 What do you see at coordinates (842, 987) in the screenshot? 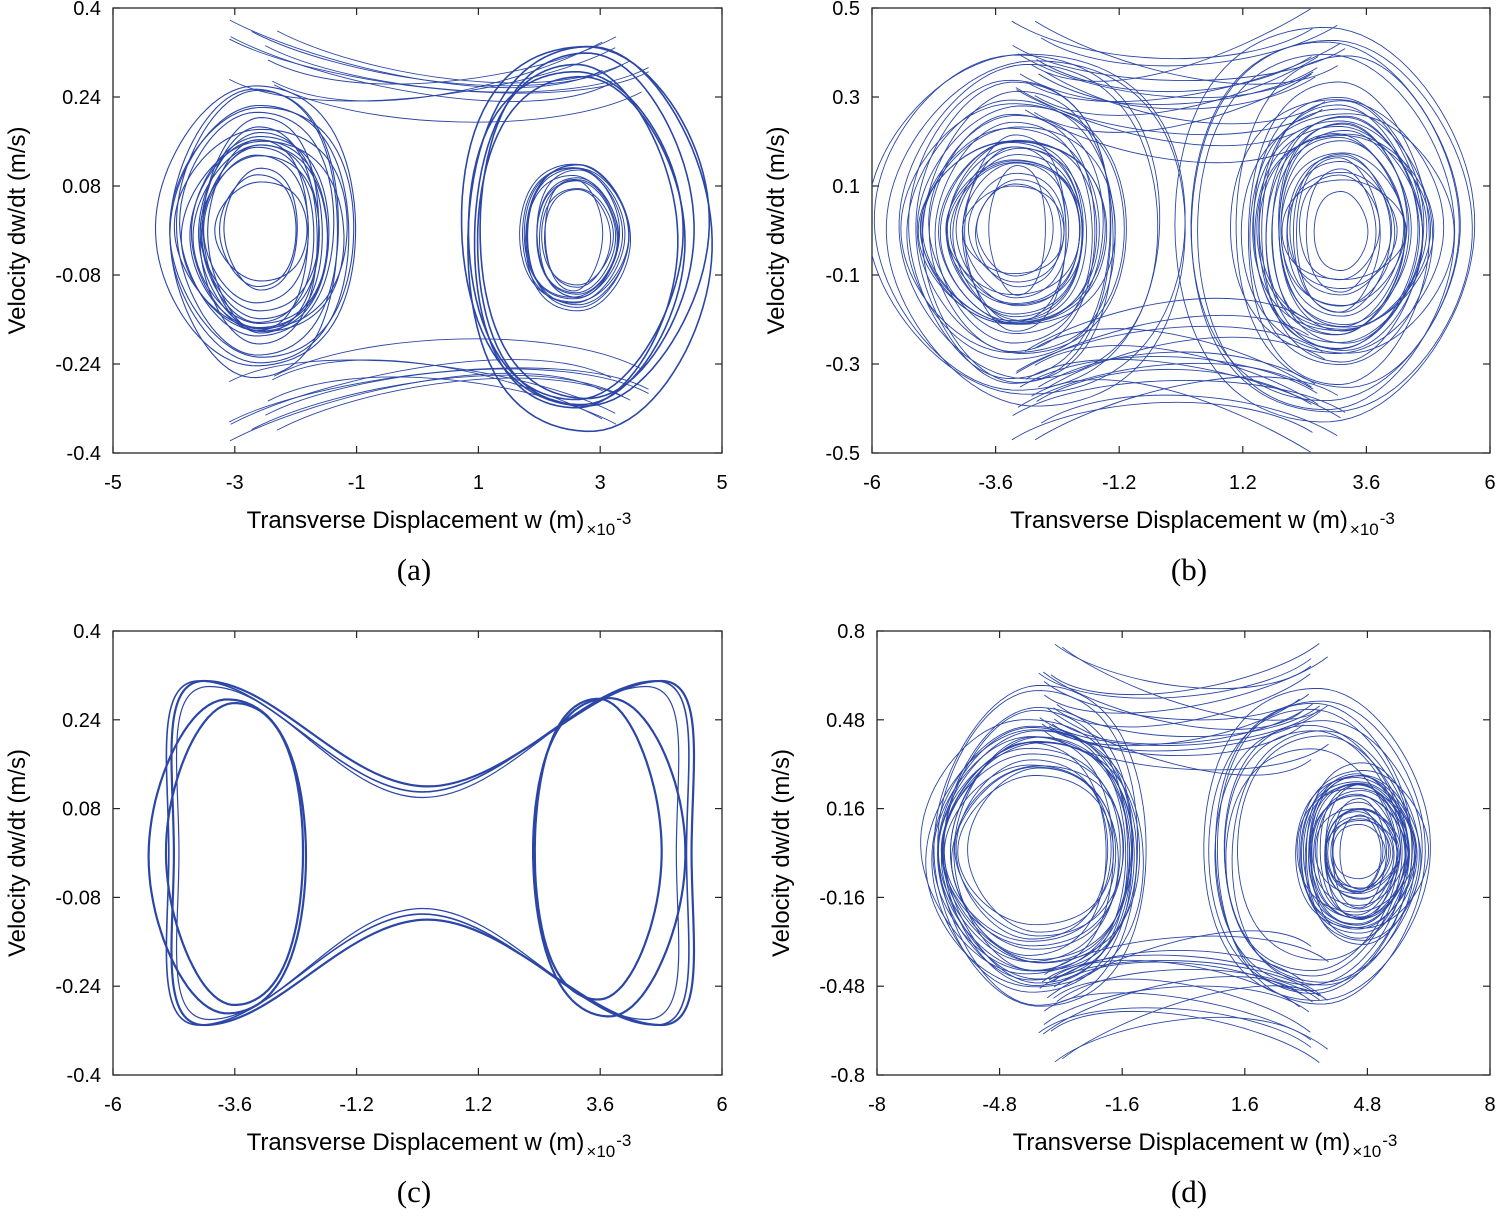
I see `y-tick-label: -0.48` at bounding box center [842, 987].